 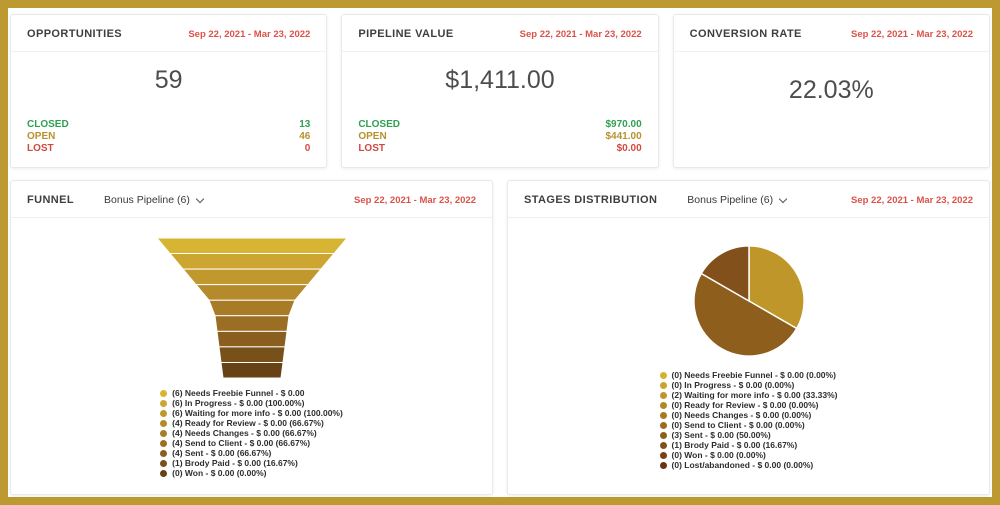 I want to click on legend-item: (4) Sent - $ 0.00 (66.67%), so click(x=251, y=453).